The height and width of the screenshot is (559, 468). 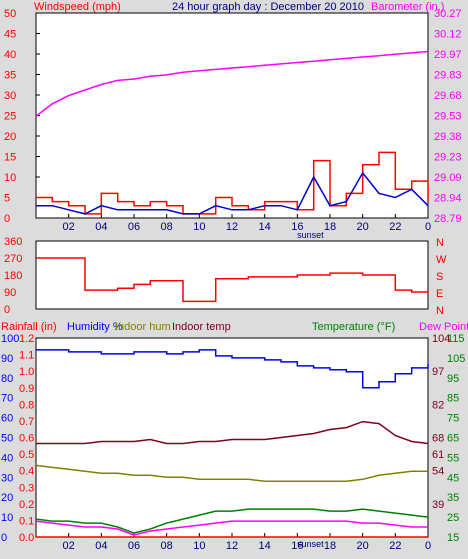 I want to click on x-tick-label: 02, so click(x=69, y=546).